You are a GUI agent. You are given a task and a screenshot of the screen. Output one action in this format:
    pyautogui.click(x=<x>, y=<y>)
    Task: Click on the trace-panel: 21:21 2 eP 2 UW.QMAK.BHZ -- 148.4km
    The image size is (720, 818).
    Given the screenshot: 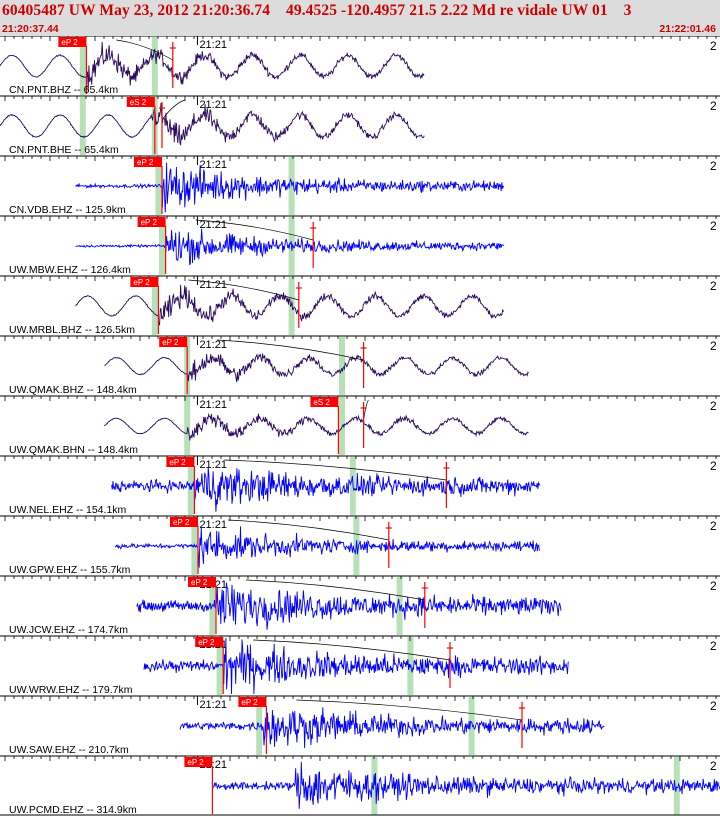 What is the action you would take?
    pyautogui.click(x=360, y=365)
    